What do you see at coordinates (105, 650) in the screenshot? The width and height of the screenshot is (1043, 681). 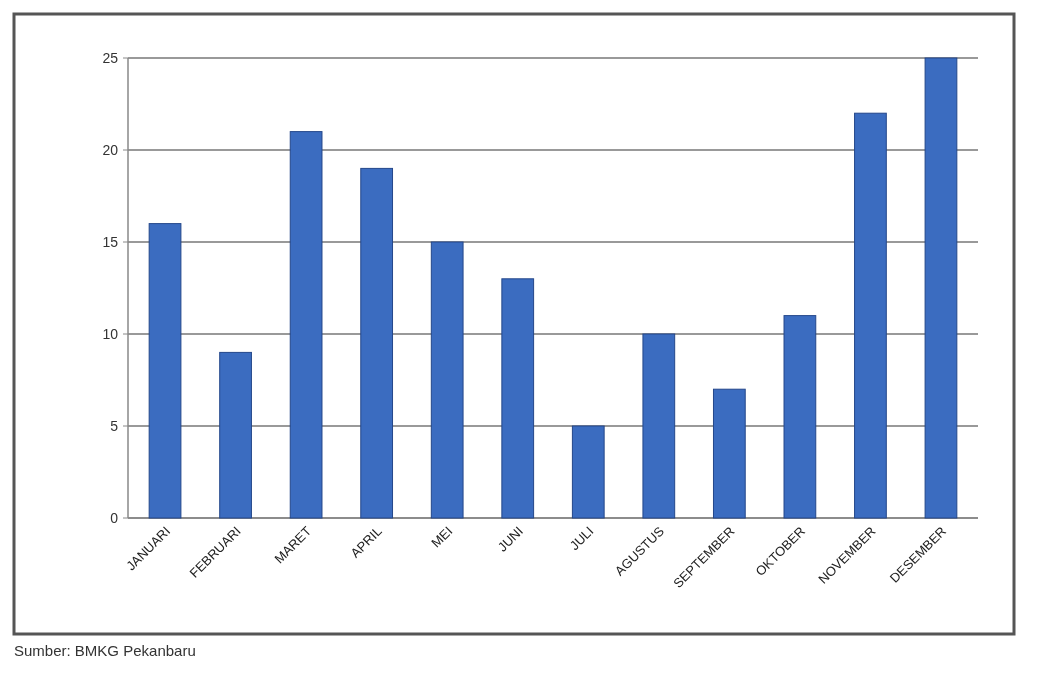 I see `text: Sumber: BMKG Pekanbaru` at bounding box center [105, 650].